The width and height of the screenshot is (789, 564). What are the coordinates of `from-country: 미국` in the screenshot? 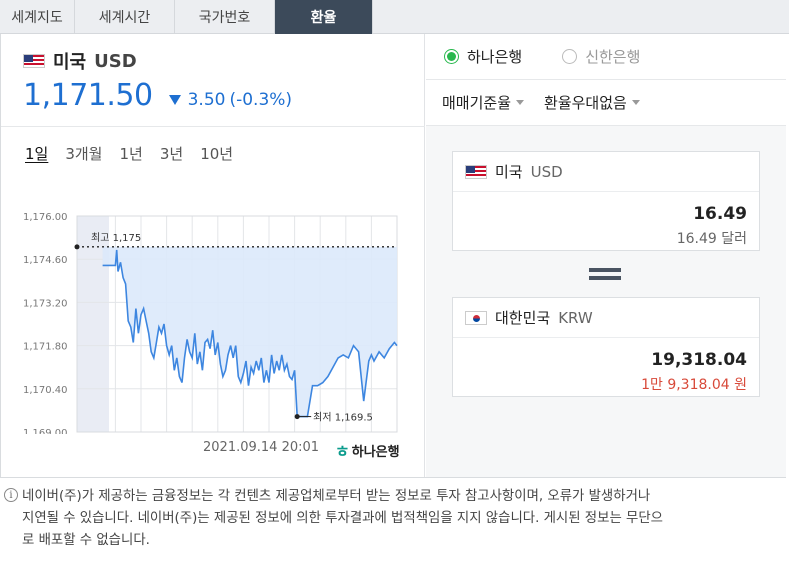 It's located at (509, 172).